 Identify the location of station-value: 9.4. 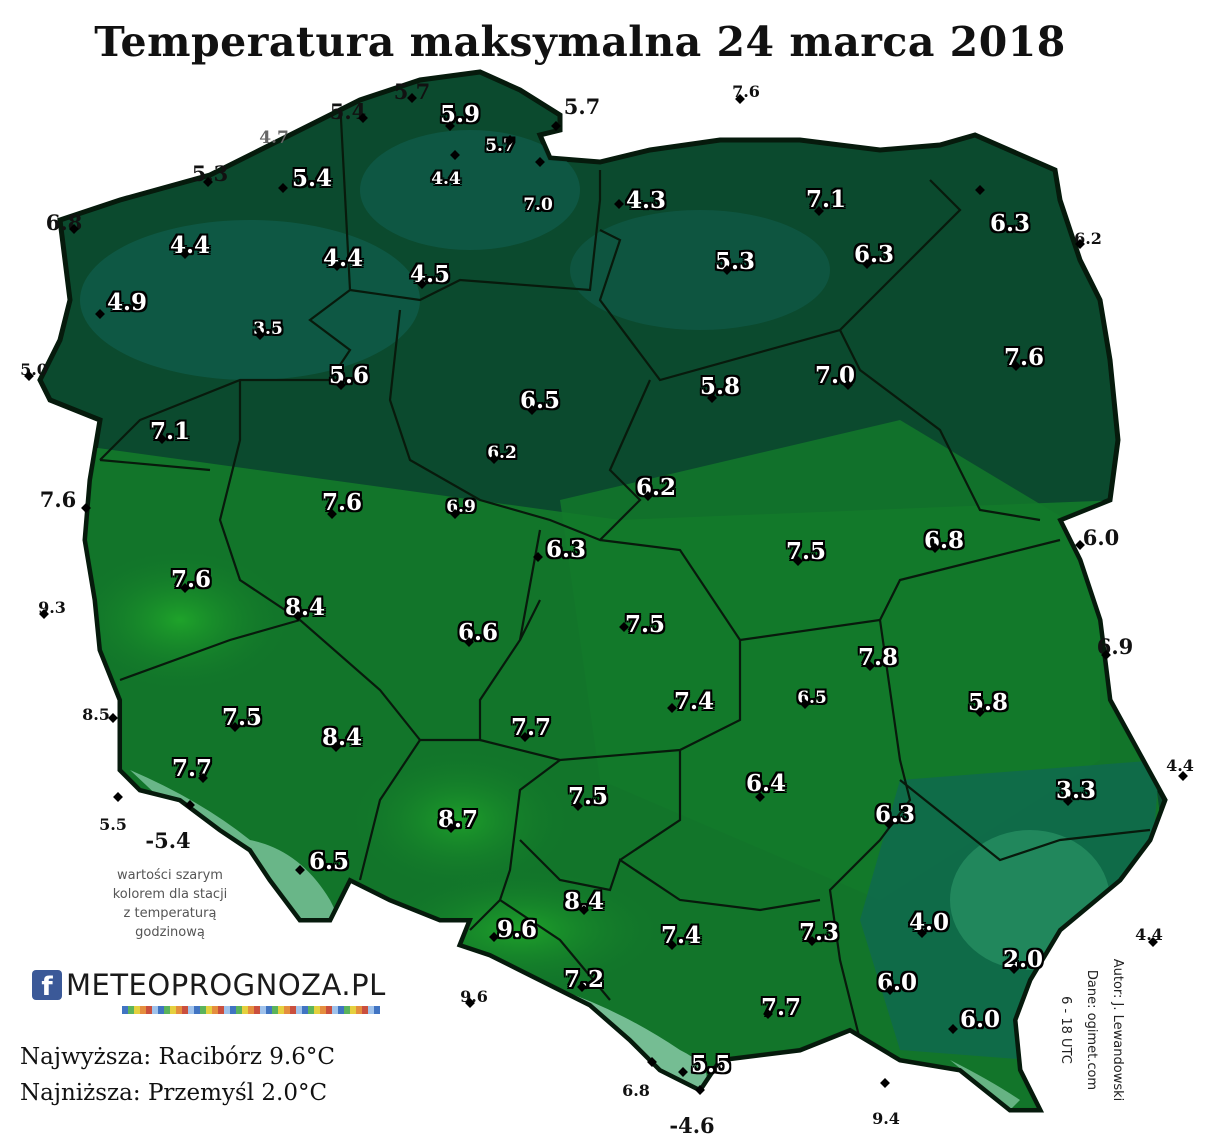
(886, 1118).